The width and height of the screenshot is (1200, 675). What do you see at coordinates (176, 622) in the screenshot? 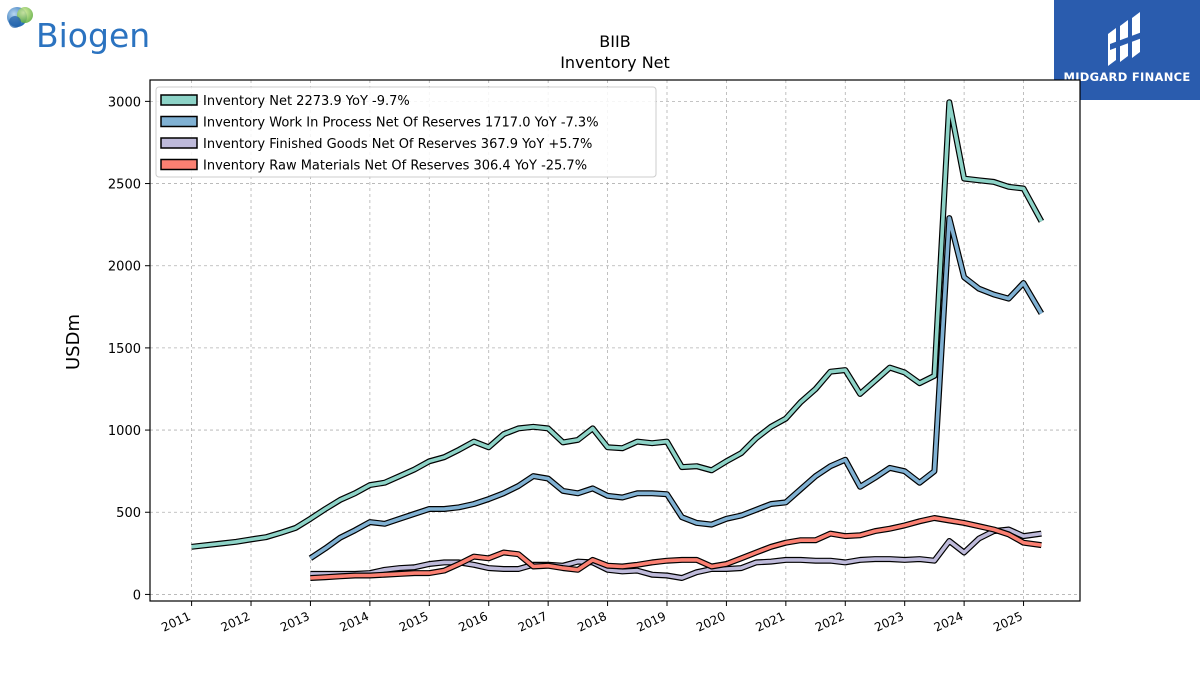
I see `x-tick-label: 2011` at bounding box center [176, 622].